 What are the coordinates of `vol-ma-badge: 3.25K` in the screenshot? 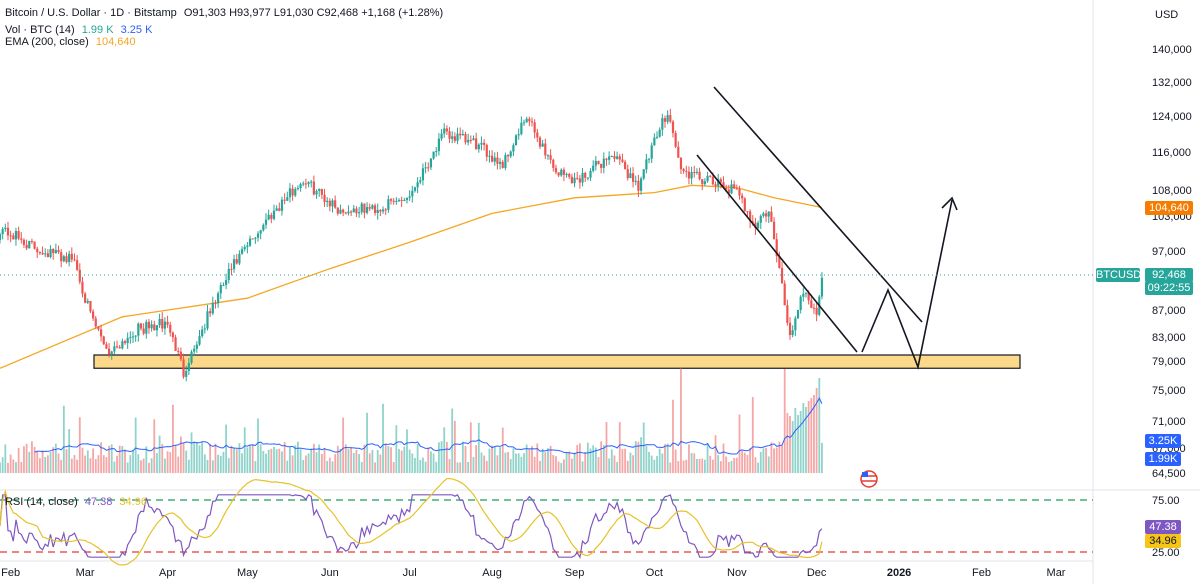 It's located at (1163, 441).